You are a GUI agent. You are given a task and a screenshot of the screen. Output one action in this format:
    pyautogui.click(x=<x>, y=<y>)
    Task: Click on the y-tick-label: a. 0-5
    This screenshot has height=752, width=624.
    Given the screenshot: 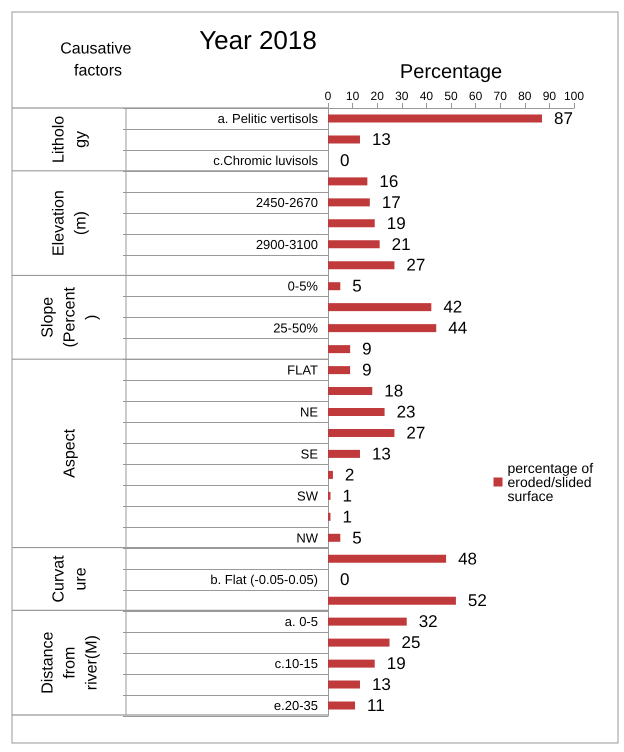 What is the action you would take?
    pyautogui.click(x=301, y=622)
    